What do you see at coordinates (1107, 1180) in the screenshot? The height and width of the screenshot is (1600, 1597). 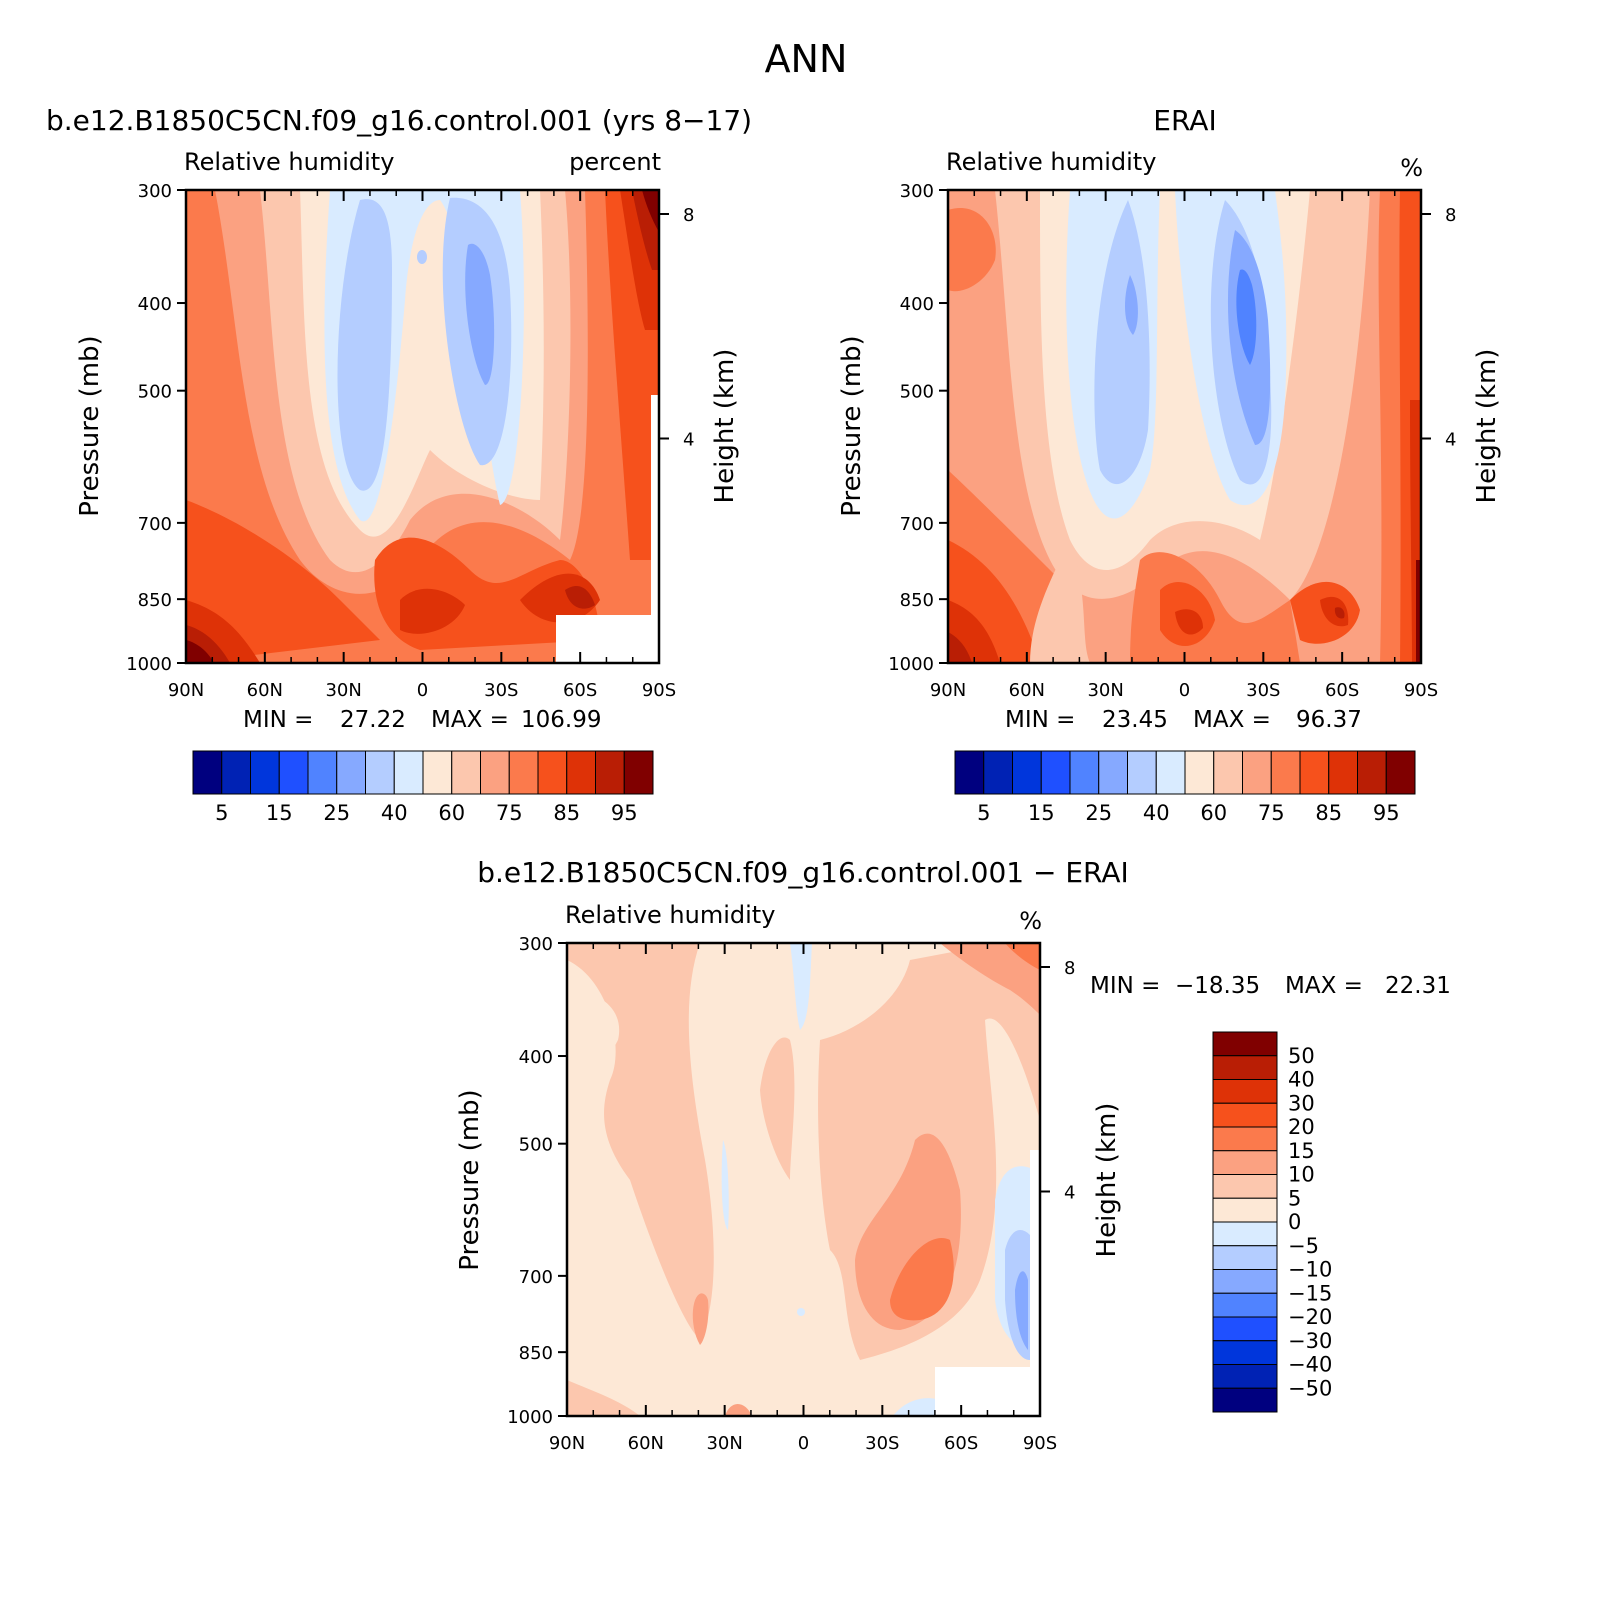 I see `panel-diff-y2-axis-label: Height (km)` at bounding box center [1107, 1180].